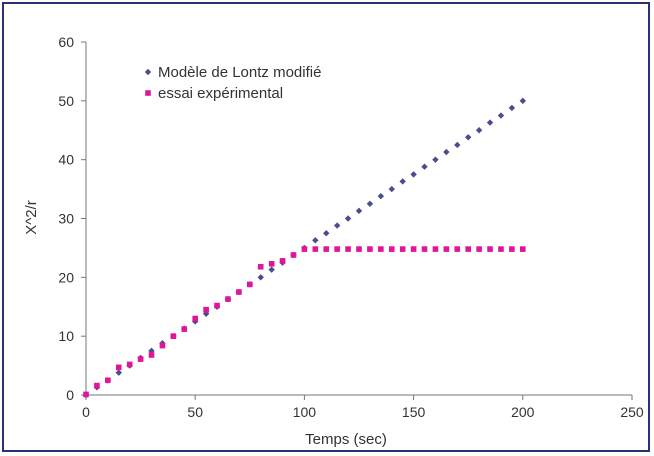 This screenshot has height=456, width=654. What do you see at coordinates (148, 72) in the screenshot?
I see `legend-marker-model` at bounding box center [148, 72].